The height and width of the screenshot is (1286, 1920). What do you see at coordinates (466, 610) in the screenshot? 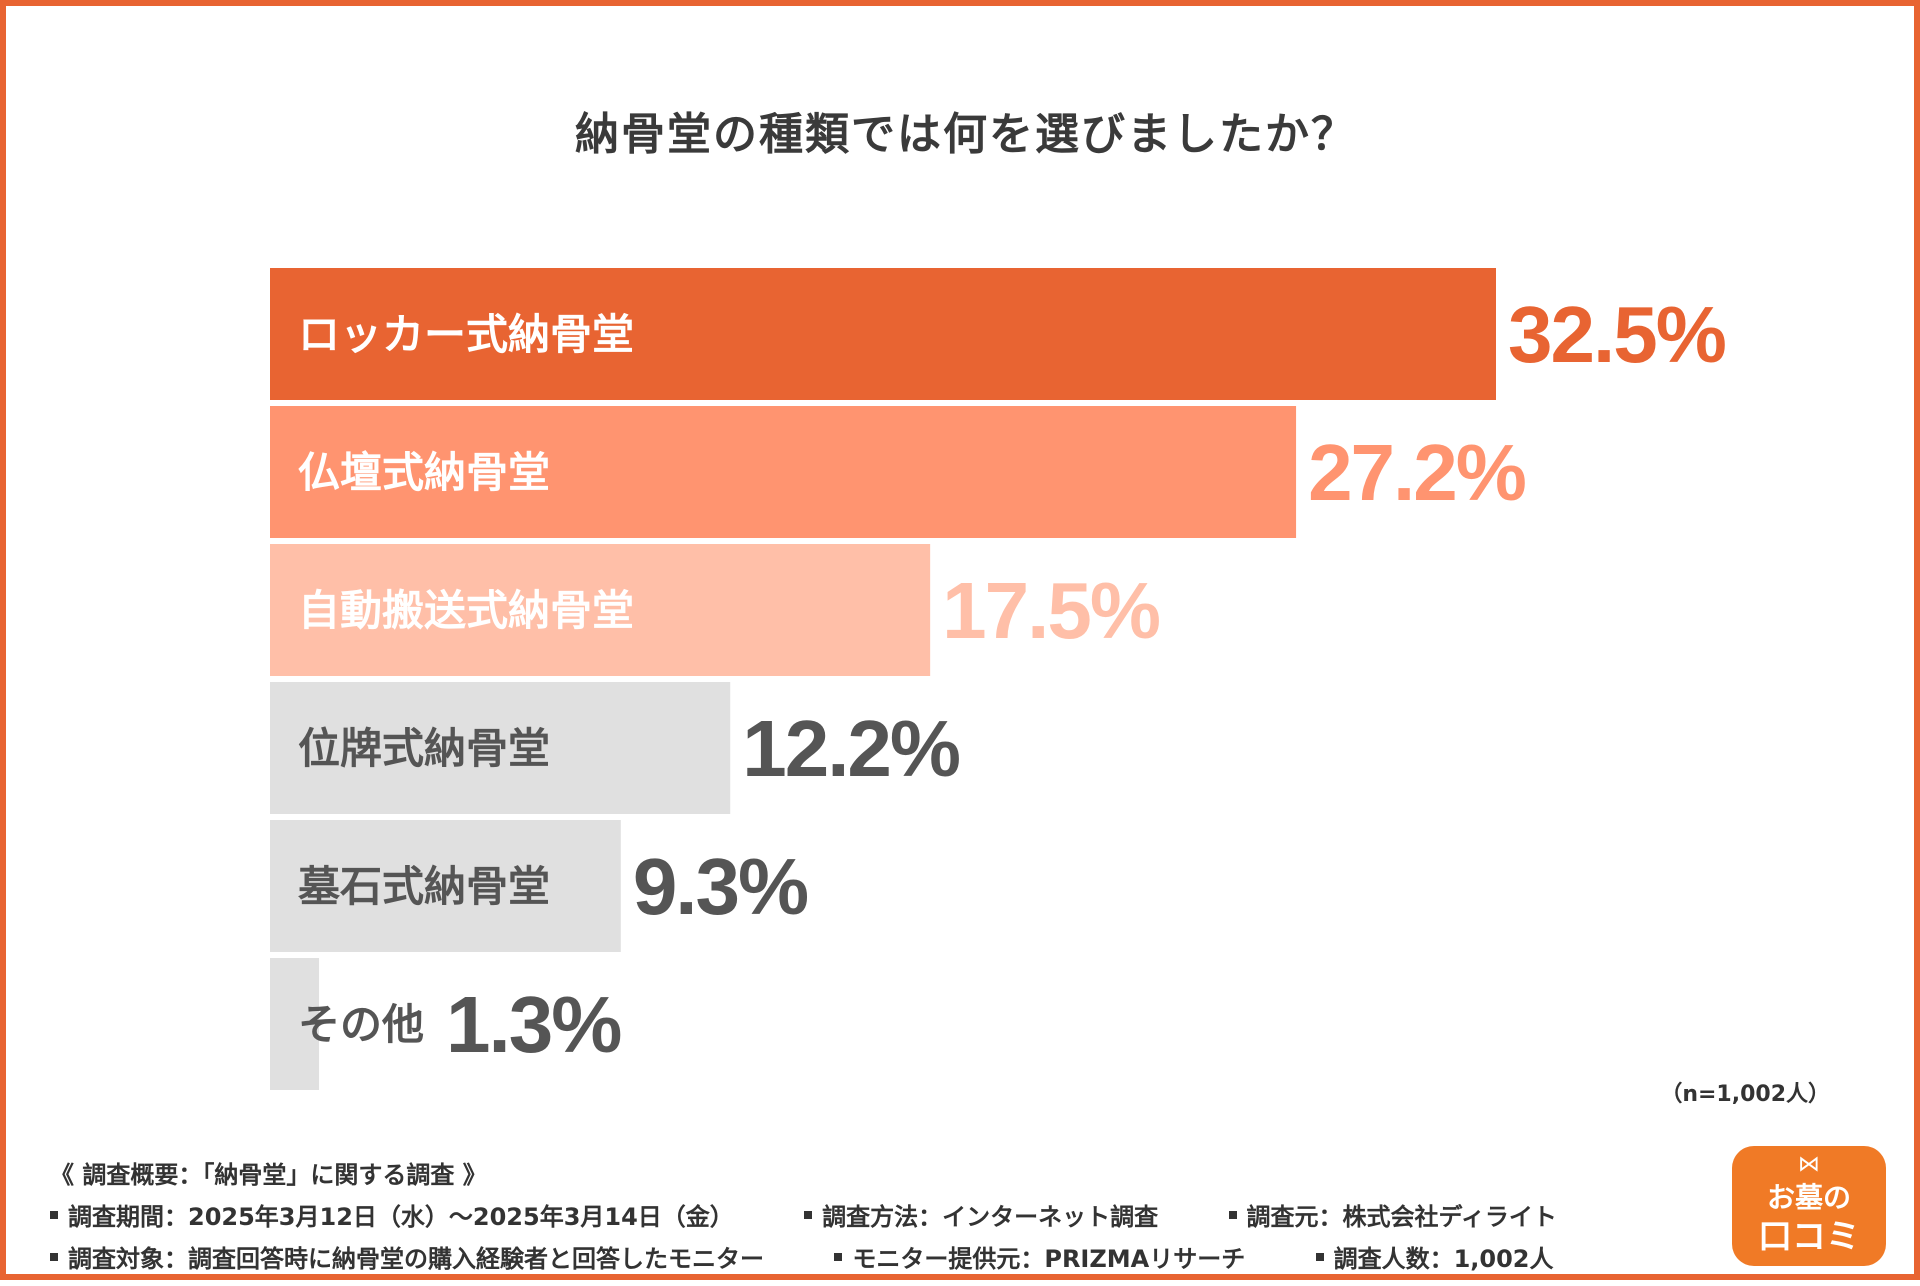
I see `bar-category-label-2: 自動搬送式納骨堂` at bounding box center [466, 610].